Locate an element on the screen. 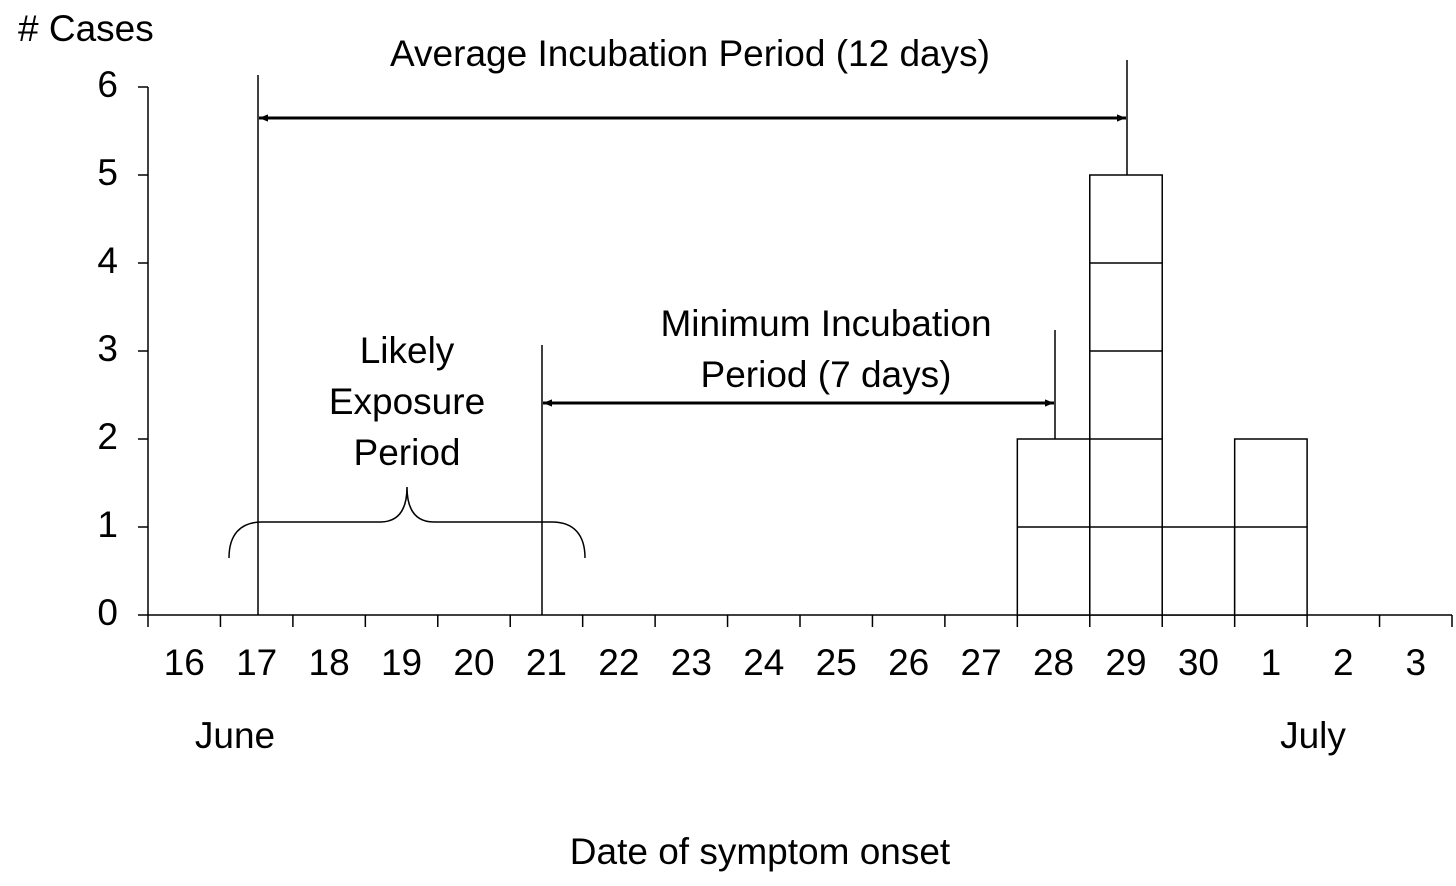 This screenshot has width=1456, height=886. annotation: Period (7 days) is located at coordinates (826, 374).